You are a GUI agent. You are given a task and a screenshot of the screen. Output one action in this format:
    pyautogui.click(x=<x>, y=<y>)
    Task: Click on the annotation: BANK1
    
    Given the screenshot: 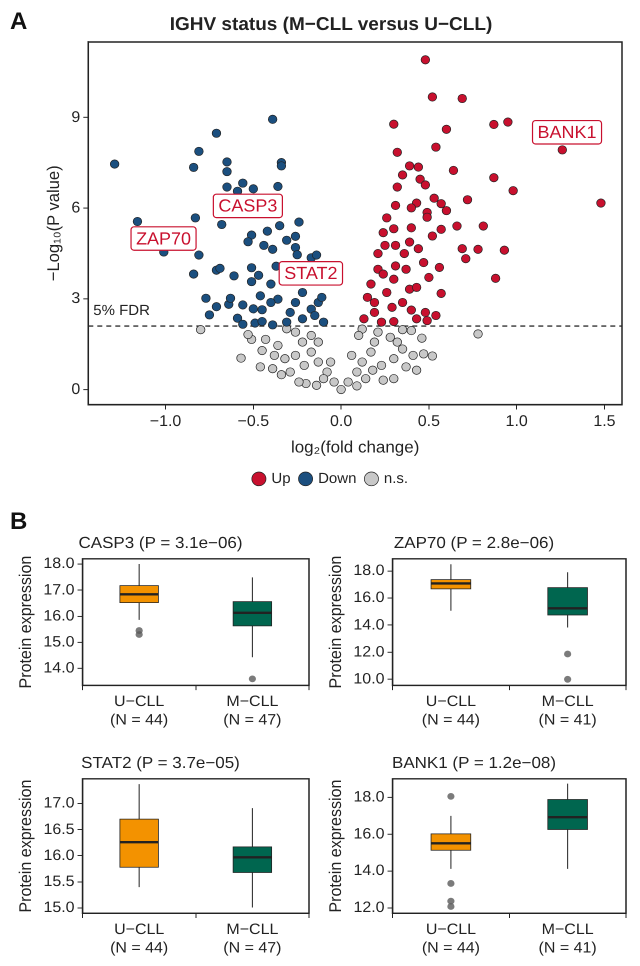 What is the action you would take?
    pyautogui.click(x=567, y=132)
    